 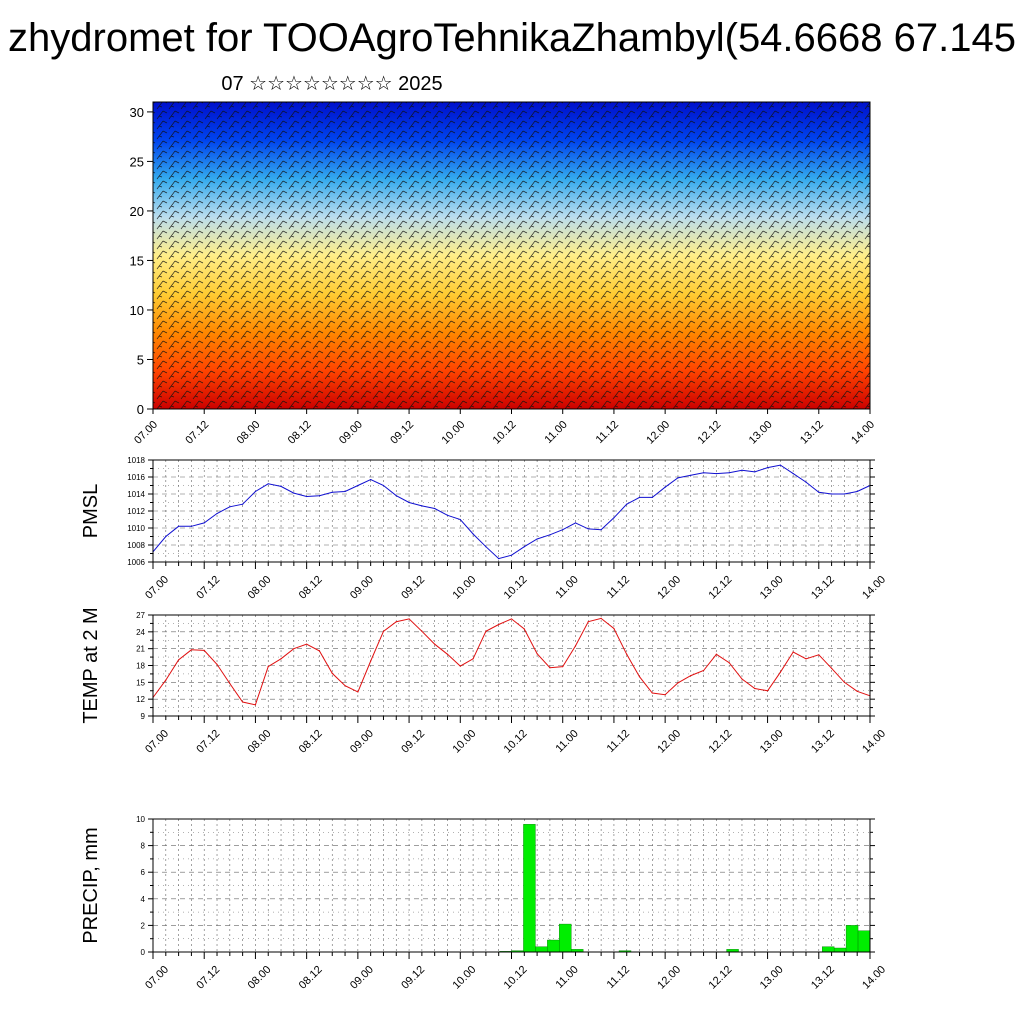 What do you see at coordinates (140, 699) in the screenshot?
I see `y-tick-label: 12` at bounding box center [140, 699].